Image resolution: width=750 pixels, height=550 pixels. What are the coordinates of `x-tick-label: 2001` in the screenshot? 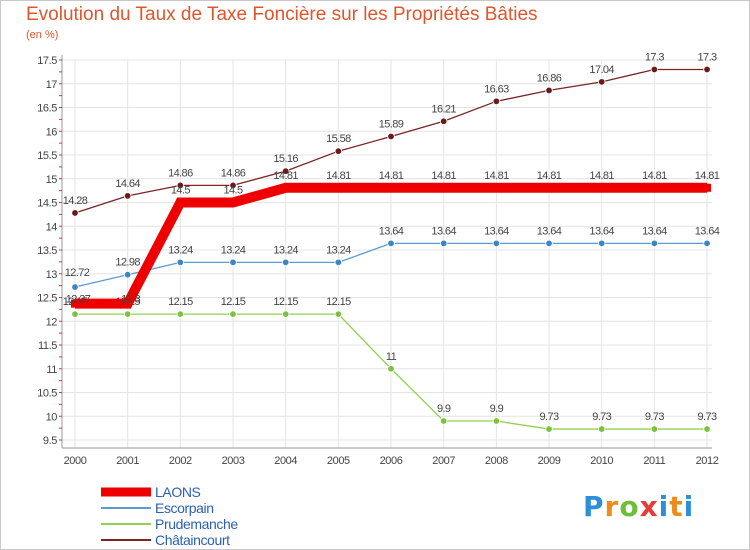 It's located at (127, 461).